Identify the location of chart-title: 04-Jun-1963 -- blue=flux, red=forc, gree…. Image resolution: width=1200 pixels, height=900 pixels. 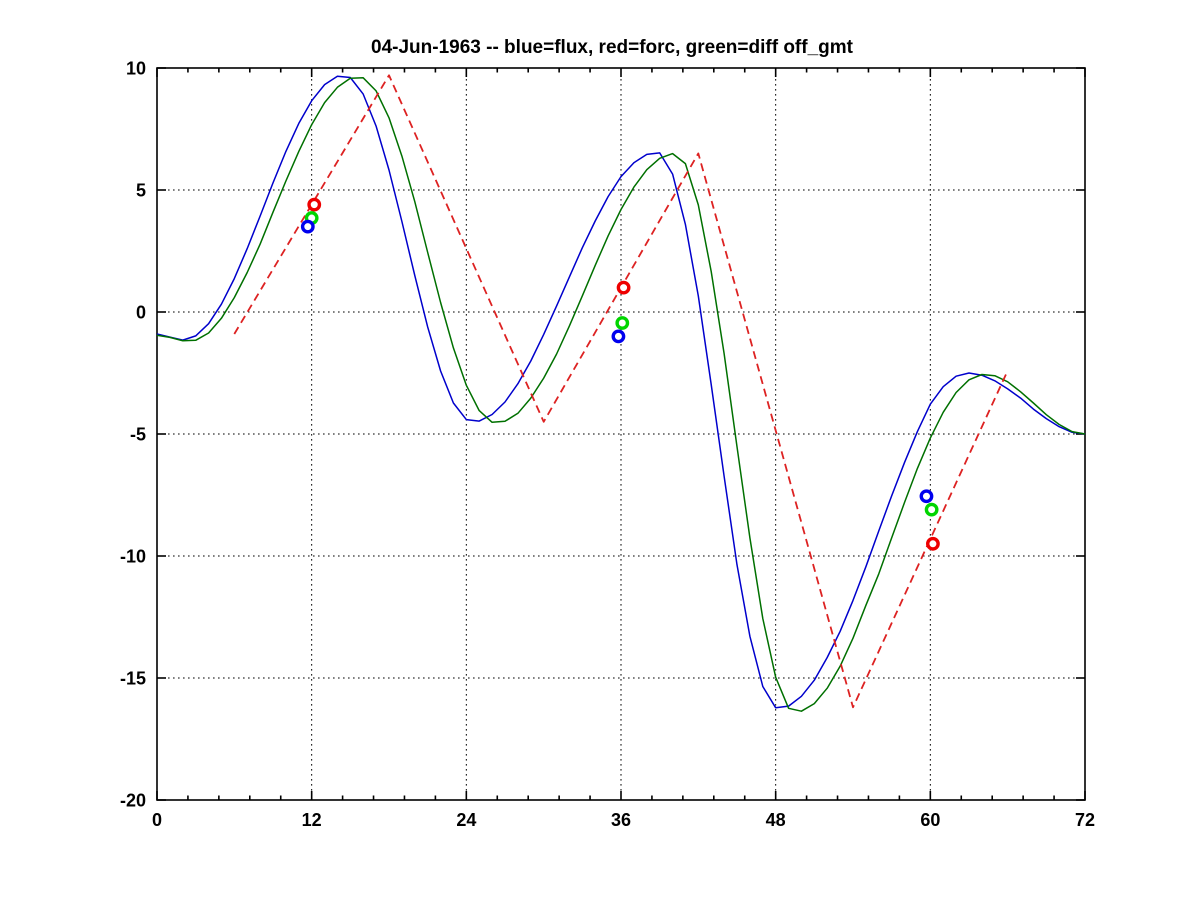
(612, 47).